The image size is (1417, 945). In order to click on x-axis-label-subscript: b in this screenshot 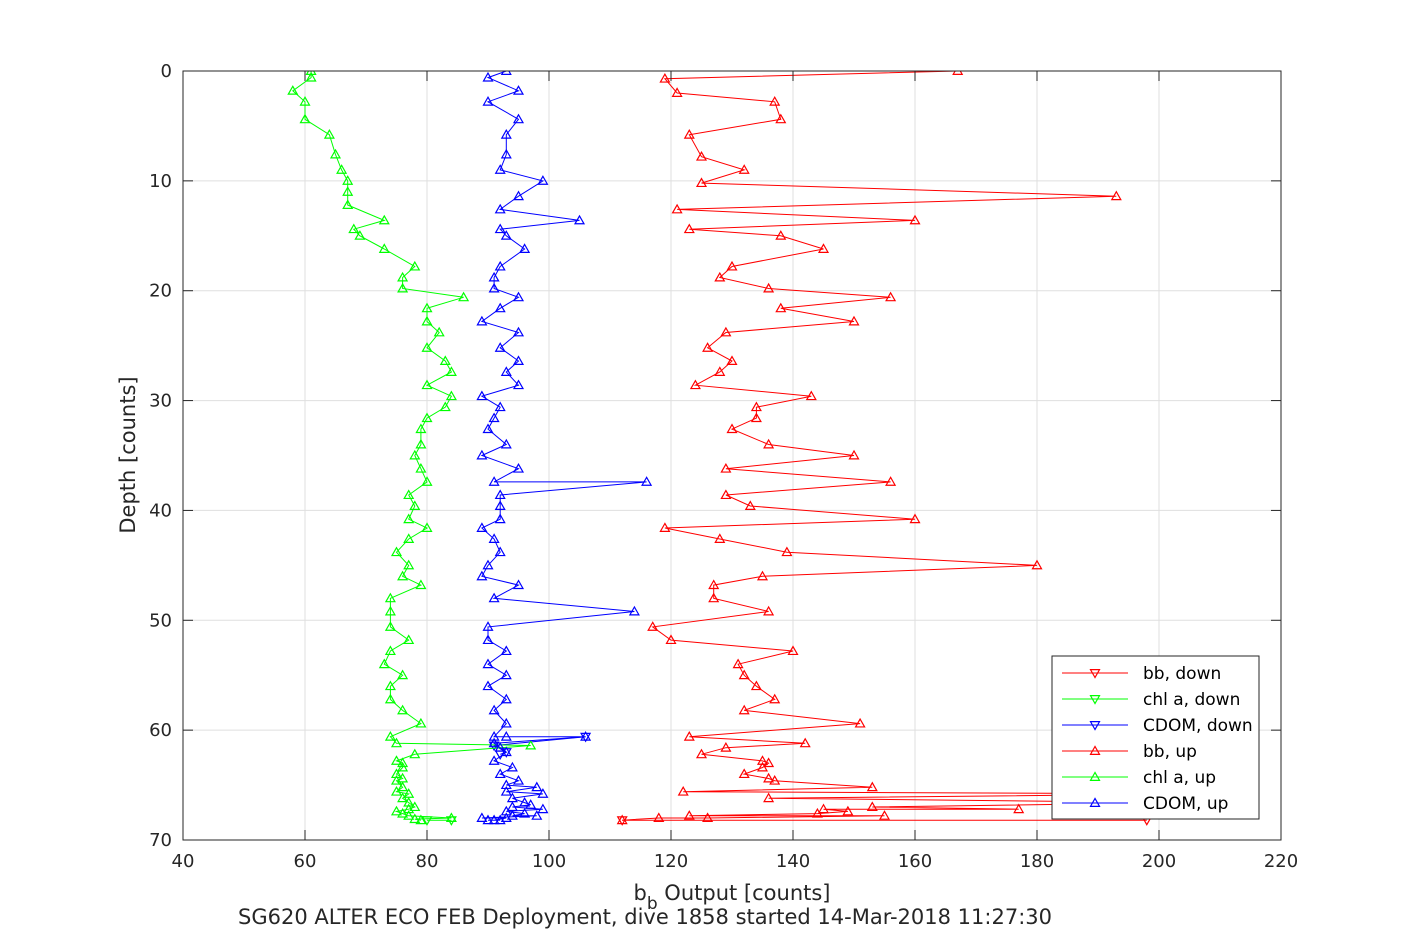, I will do `click(652, 904)`.